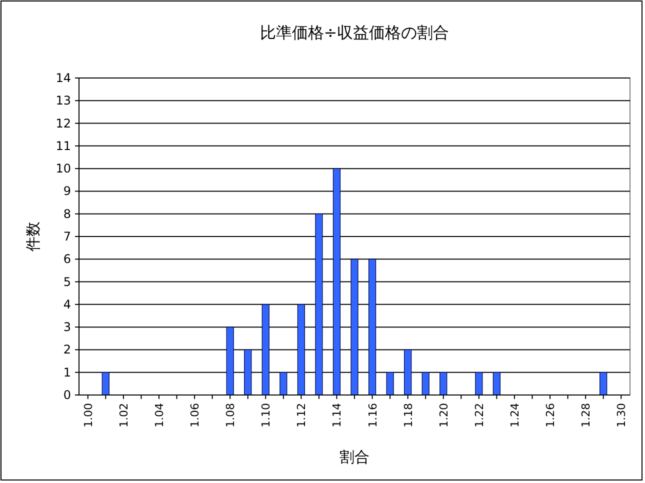  What do you see at coordinates (67, 281) in the screenshot?
I see `y-tick-label: 5` at bounding box center [67, 281].